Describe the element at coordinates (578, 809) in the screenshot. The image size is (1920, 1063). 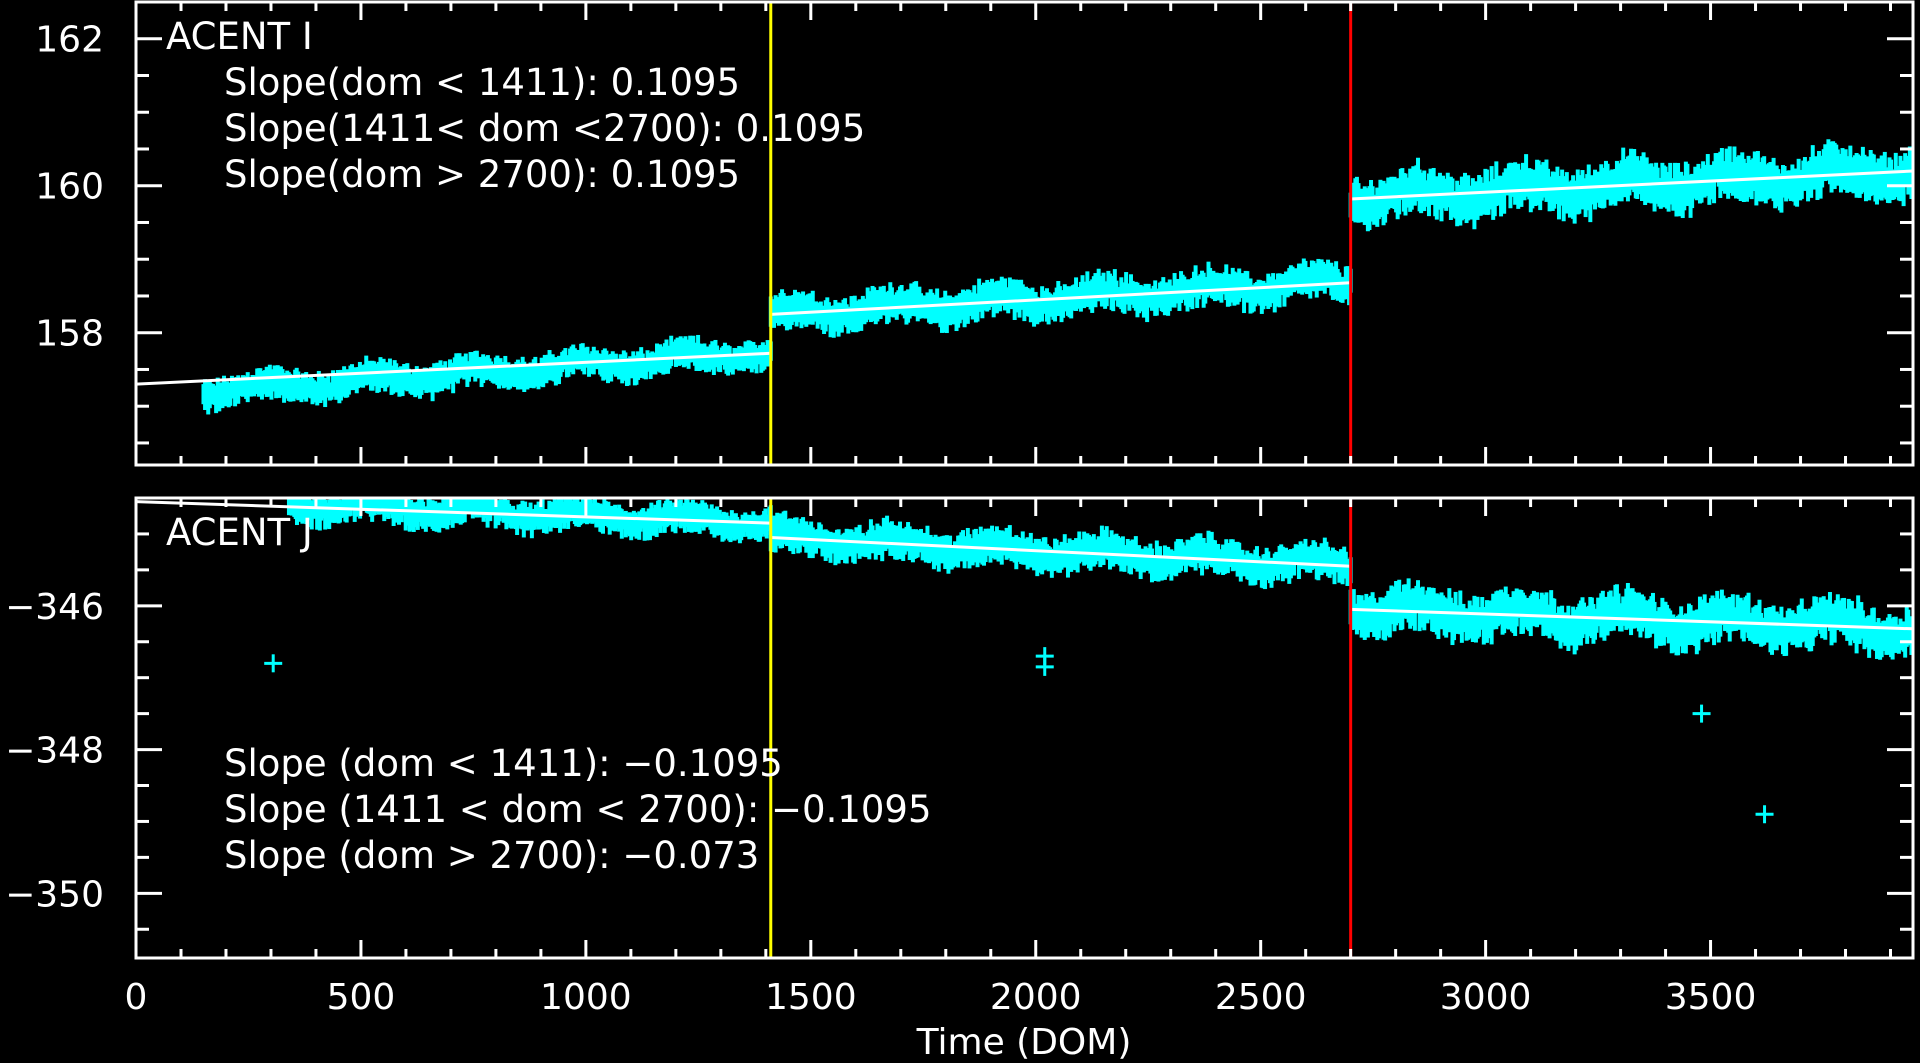
I see `slope-note-2-acent-j: Slope (1411 < dom < 2700): −0.1095` at that location.